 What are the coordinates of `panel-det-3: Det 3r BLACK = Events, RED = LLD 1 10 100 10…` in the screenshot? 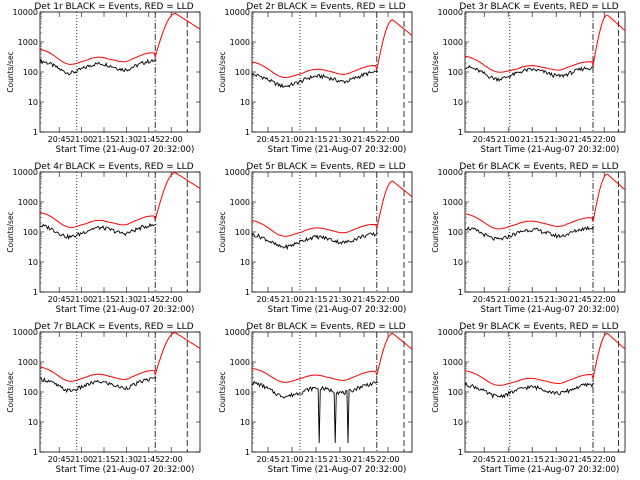 It's located at (528, 78).